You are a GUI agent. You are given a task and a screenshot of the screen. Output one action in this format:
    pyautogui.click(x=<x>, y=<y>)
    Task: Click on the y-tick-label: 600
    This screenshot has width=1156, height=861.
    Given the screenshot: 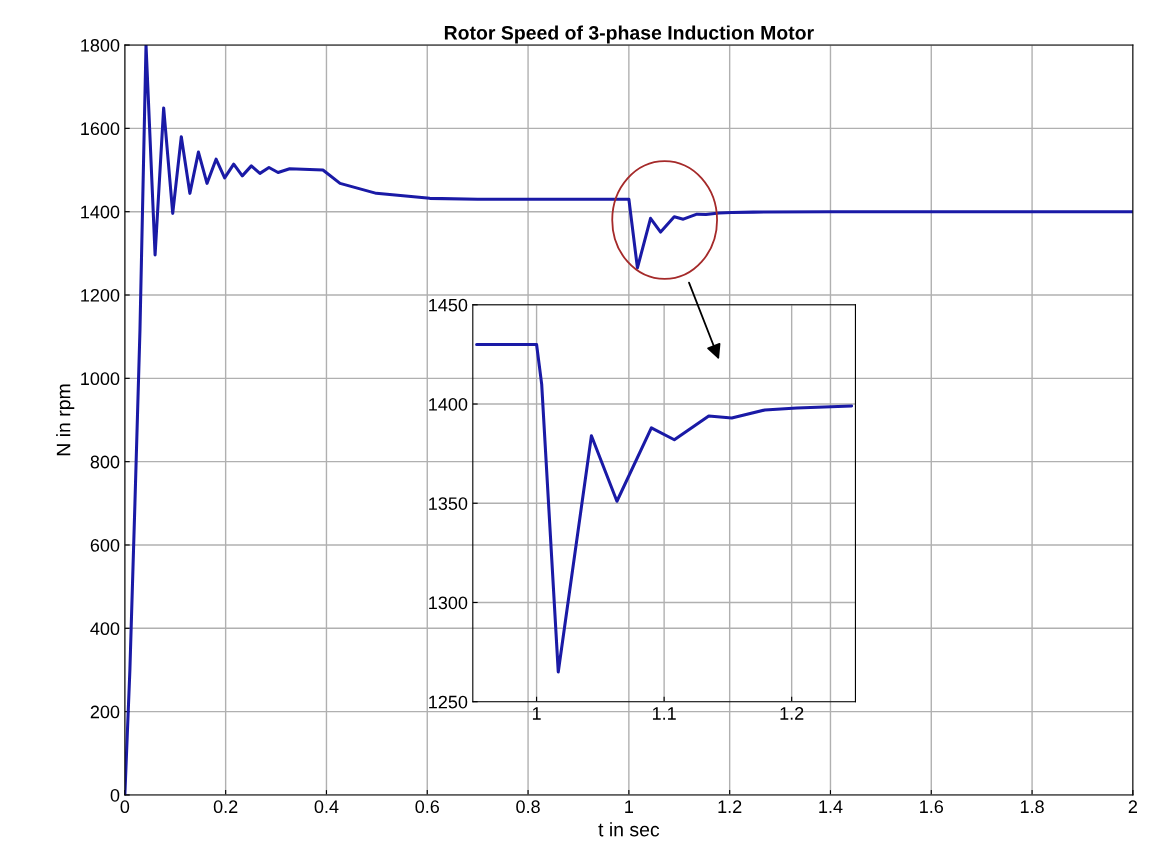 What is the action you would take?
    pyautogui.click(x=105, y=545)
    